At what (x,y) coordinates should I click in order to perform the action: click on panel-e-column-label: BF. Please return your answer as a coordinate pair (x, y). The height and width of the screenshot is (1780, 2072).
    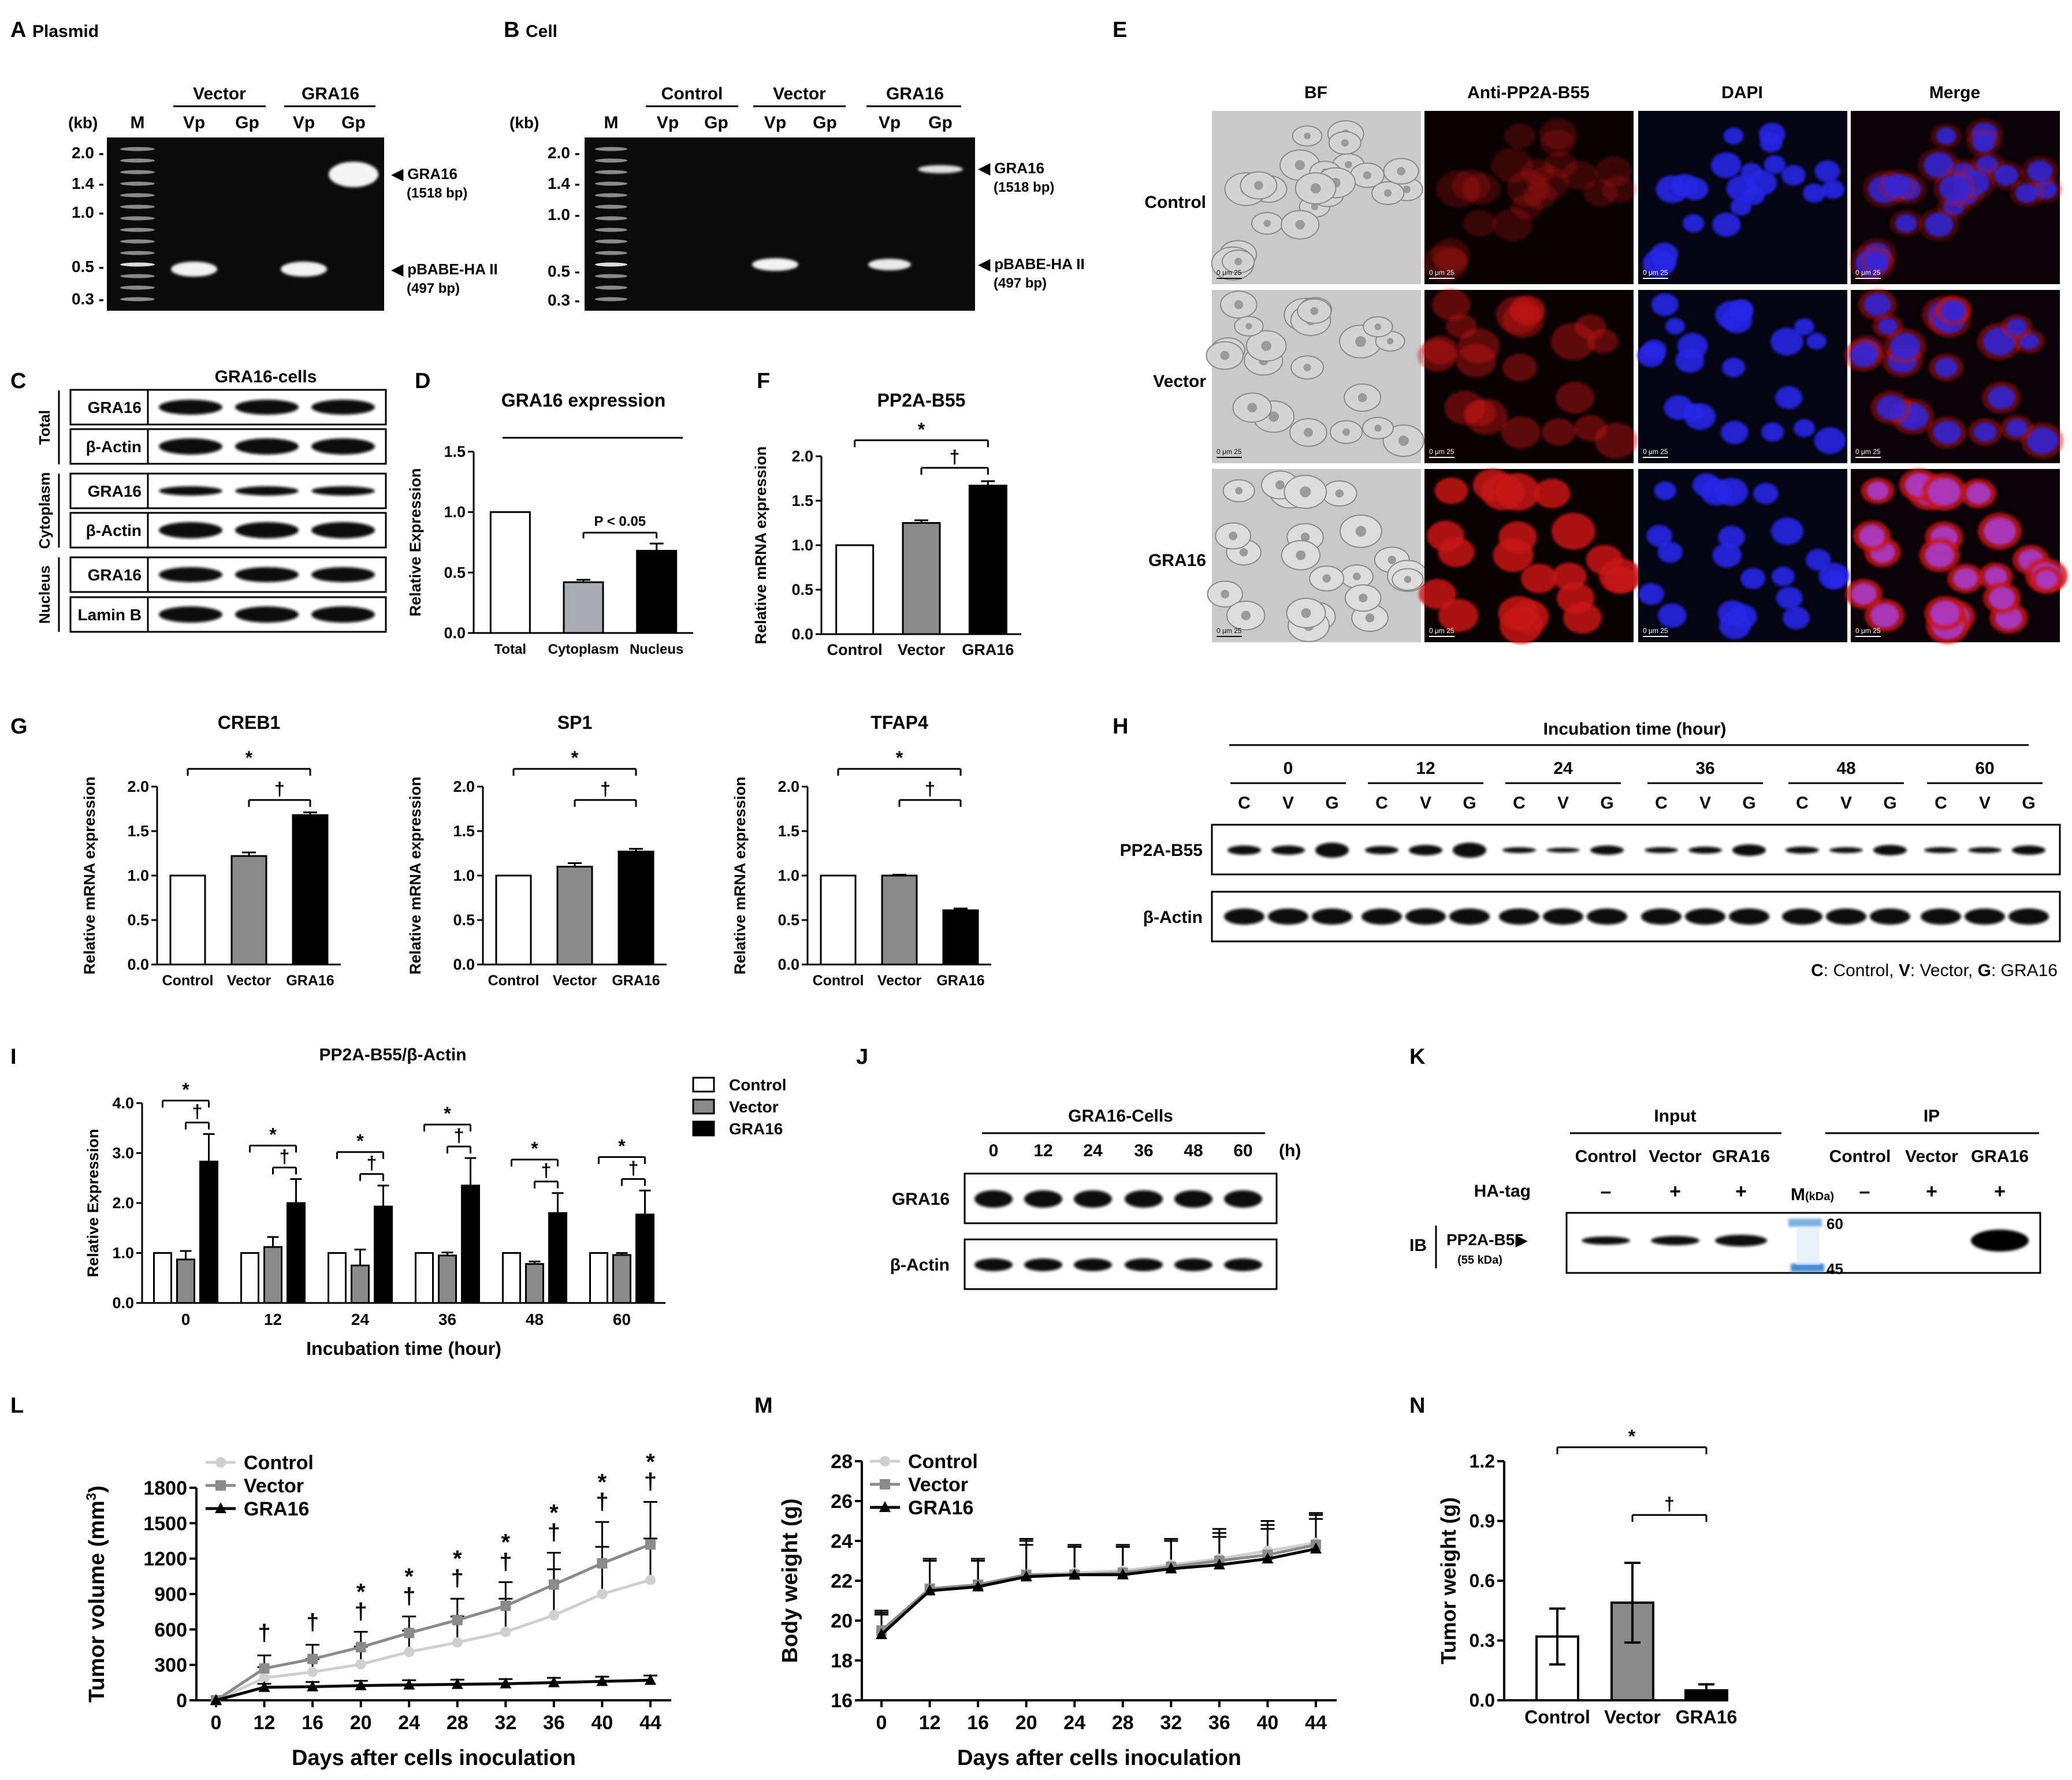
    Looking at the image, I should click on (1315, 92).